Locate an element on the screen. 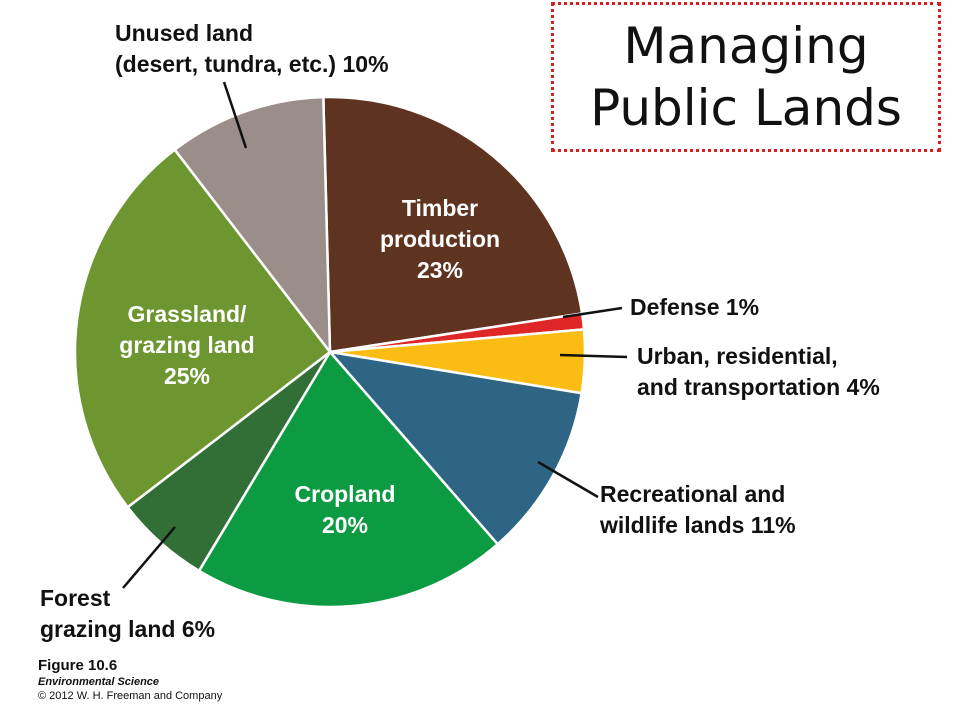 The height and width of the screenshot is (720, 960). leader-line-defense is located at coordinates (592, 312).